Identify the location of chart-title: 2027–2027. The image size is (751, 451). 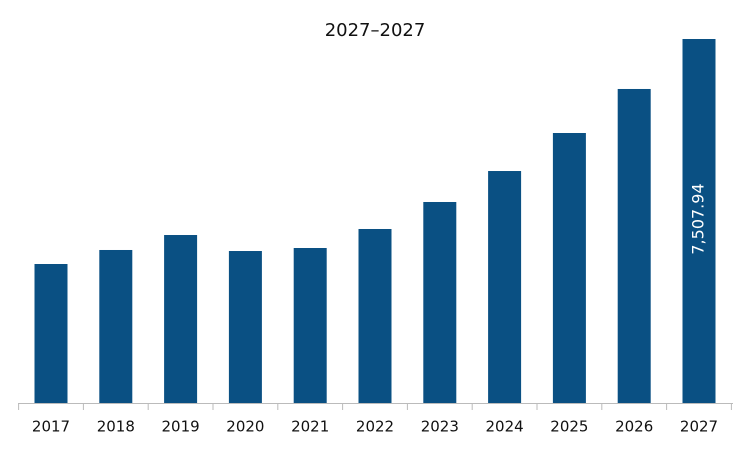
(375, 30).